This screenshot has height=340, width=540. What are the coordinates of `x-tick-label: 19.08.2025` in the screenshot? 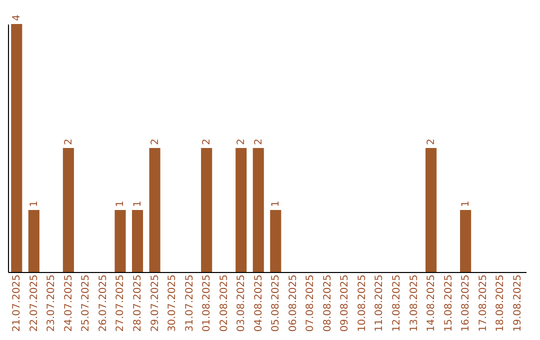 It's located at (518, 303).